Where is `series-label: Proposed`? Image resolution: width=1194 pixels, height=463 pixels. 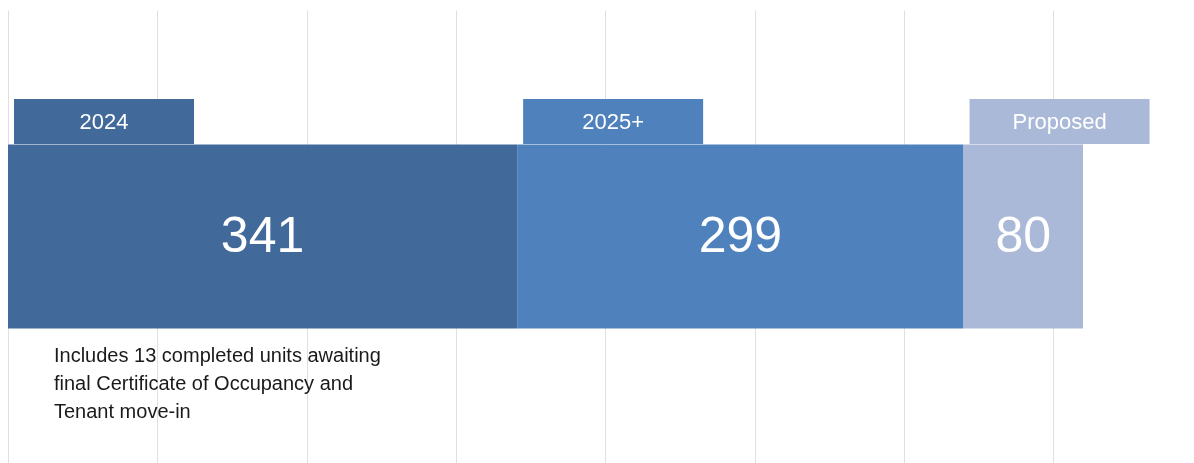 series-label: Proposed is located at coordinates (1059, 121).